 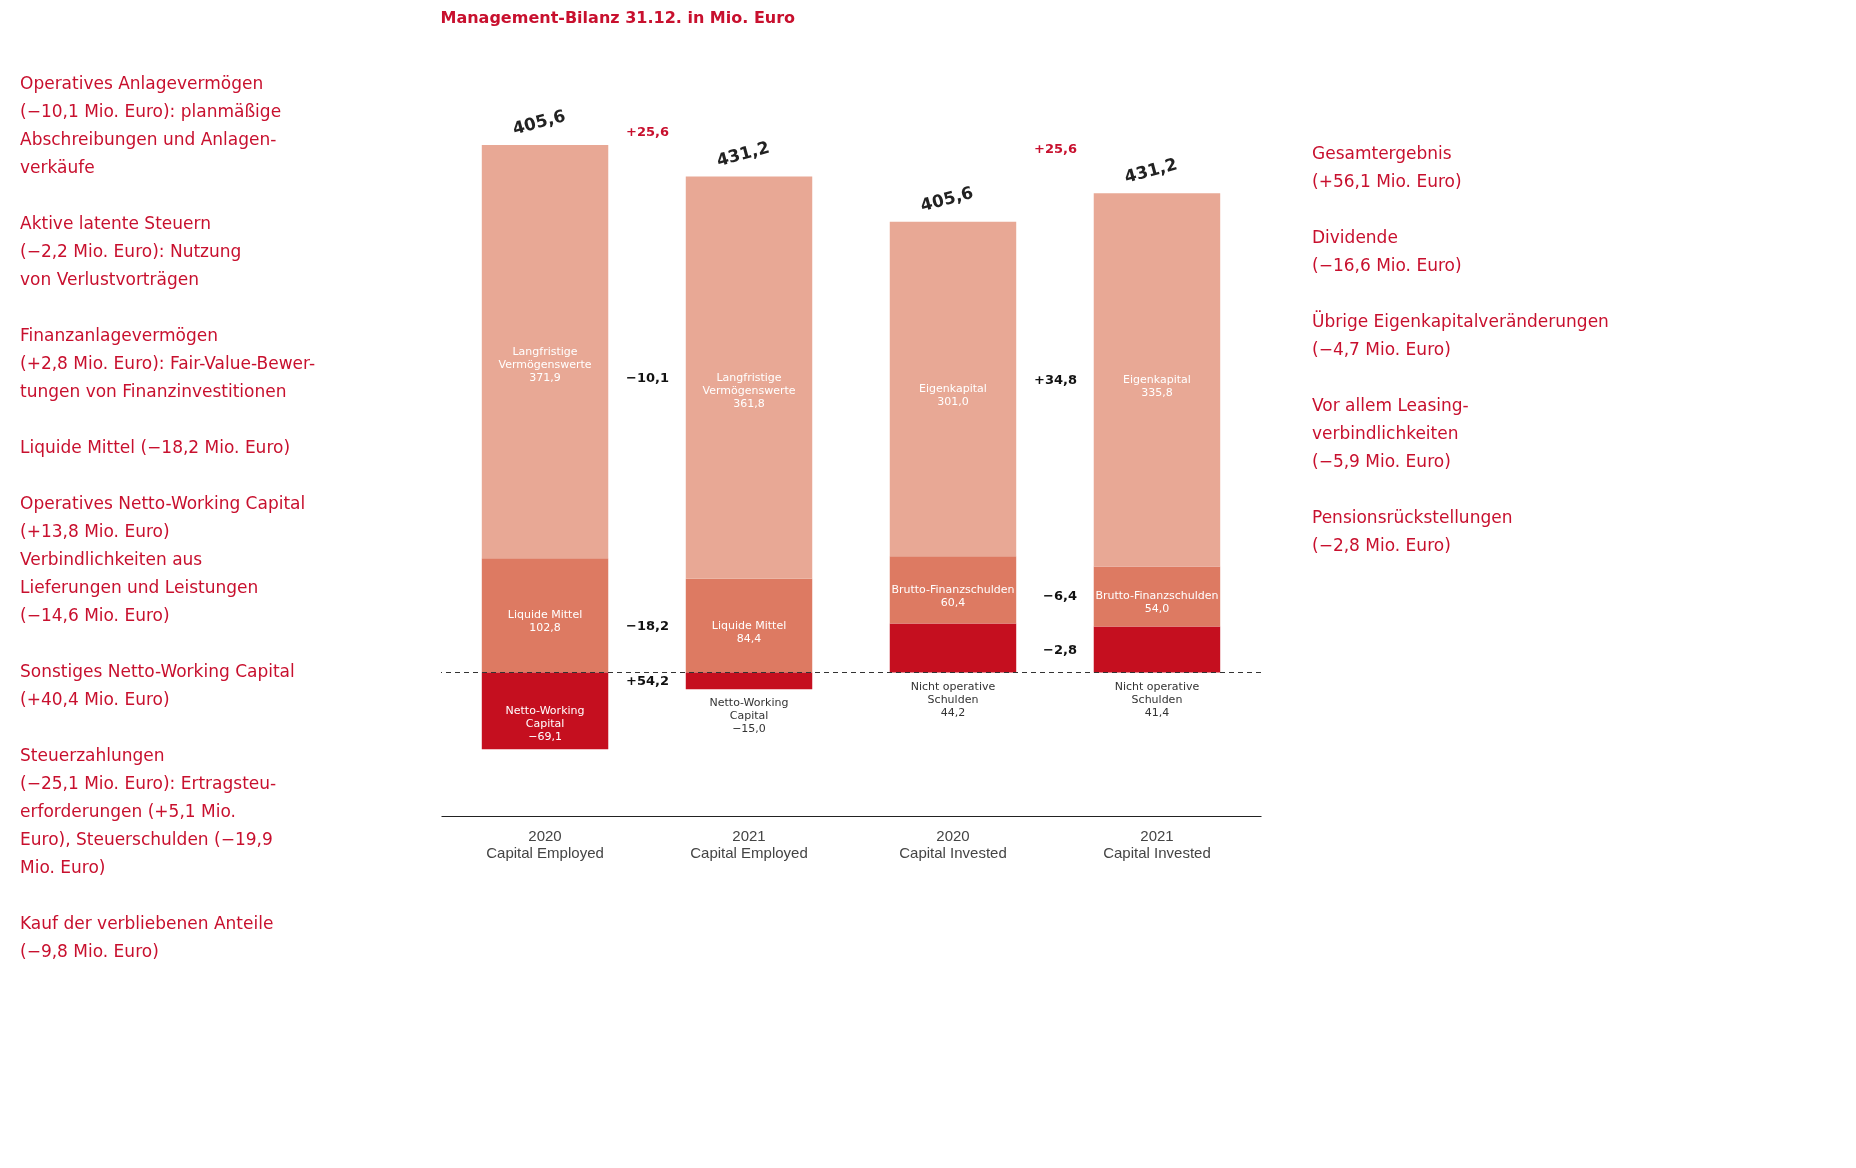 I want to click on data-label: 41,4, so click(x=1157, y=712).